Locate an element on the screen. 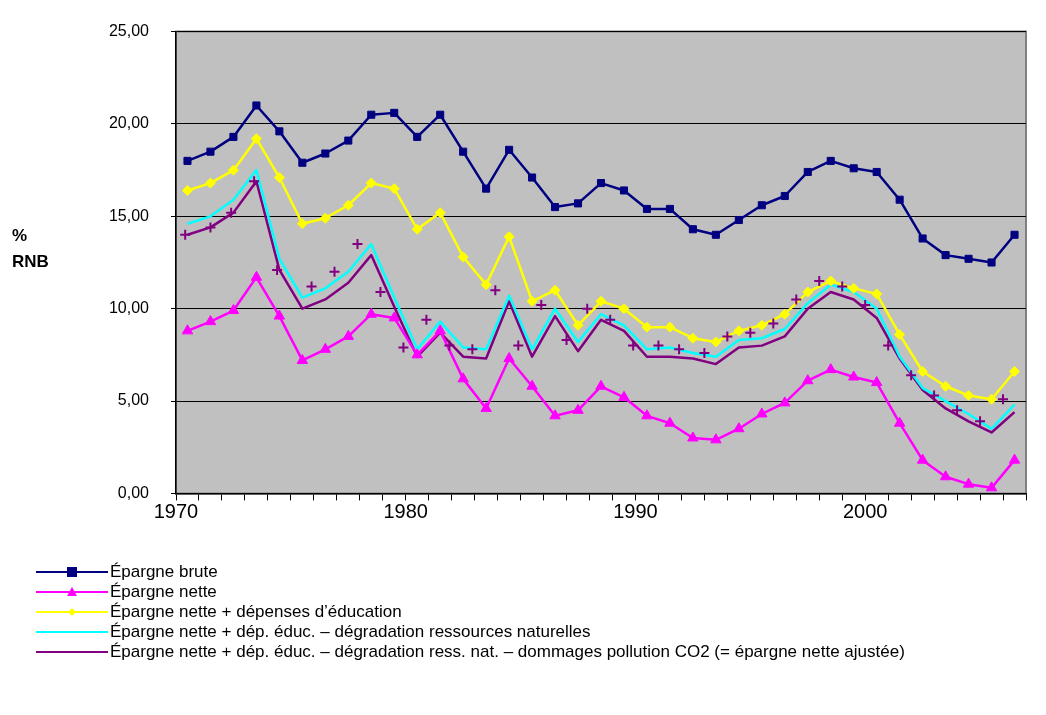  legend-label: Épargne nette + dép. éduc. – dégradation ressources naturelles is located at coordinates (351, 632).